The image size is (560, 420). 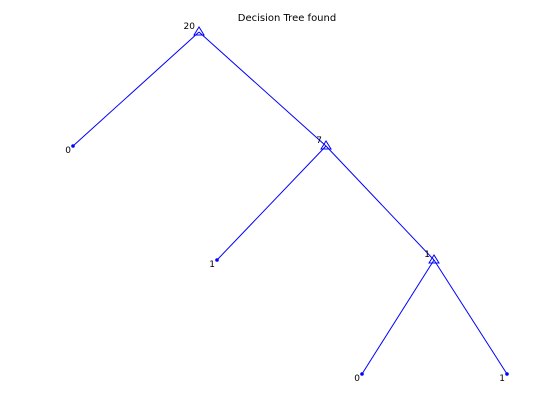 What do you see at coordinates (319, 141) in the screenshot?
I see `split-node-label-split-b: 7` at bounding box center [319, 141].